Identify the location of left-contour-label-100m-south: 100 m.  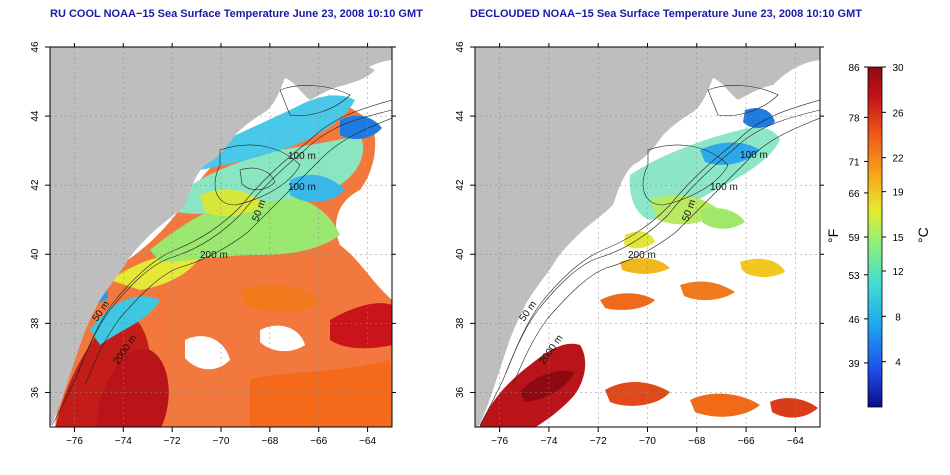
(302, 187).